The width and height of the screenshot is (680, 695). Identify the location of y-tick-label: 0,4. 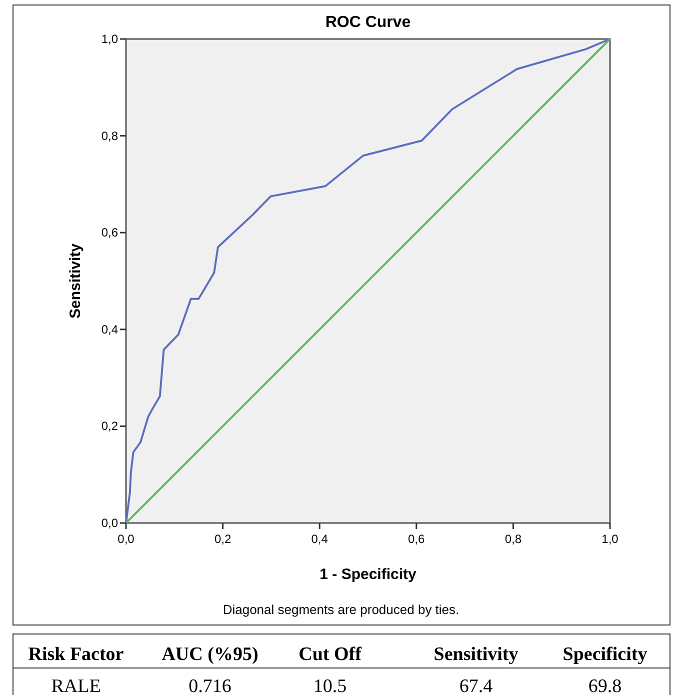
(109, 329).